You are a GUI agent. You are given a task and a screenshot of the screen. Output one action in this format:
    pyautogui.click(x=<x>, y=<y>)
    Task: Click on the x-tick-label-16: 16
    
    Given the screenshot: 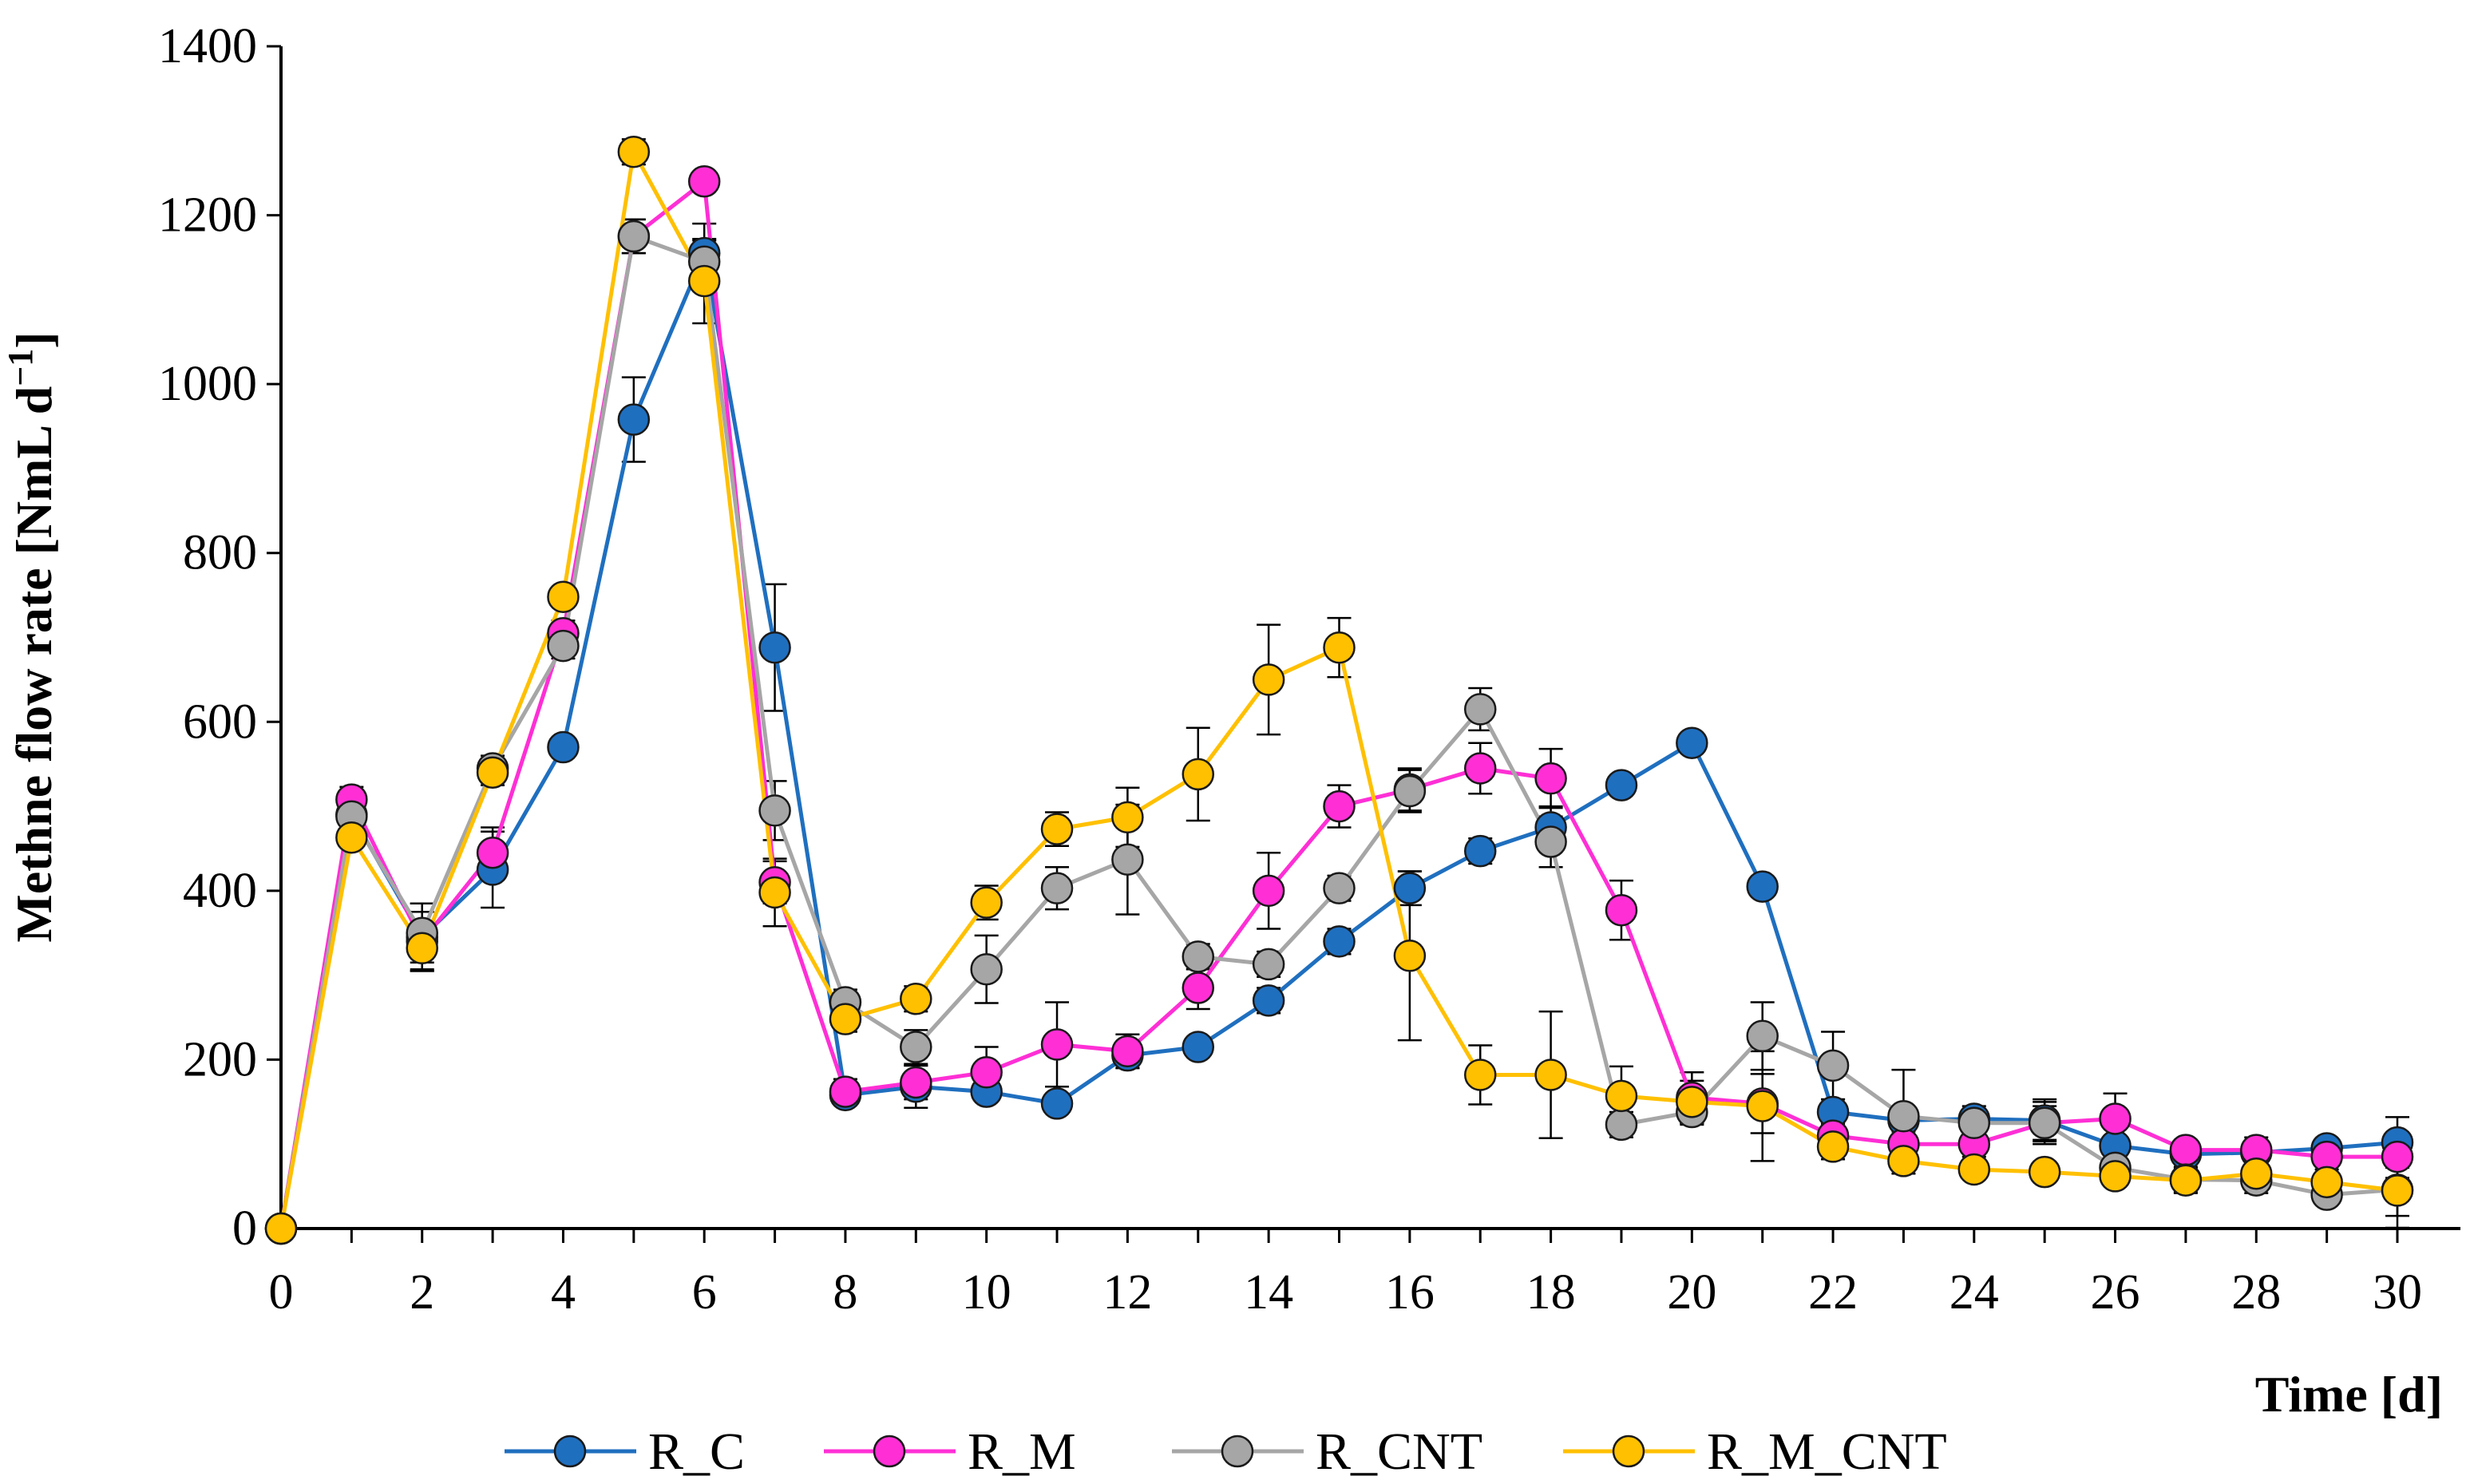 What is the action you would take?
    pyautogui.click(x=1410, y=1292)
    